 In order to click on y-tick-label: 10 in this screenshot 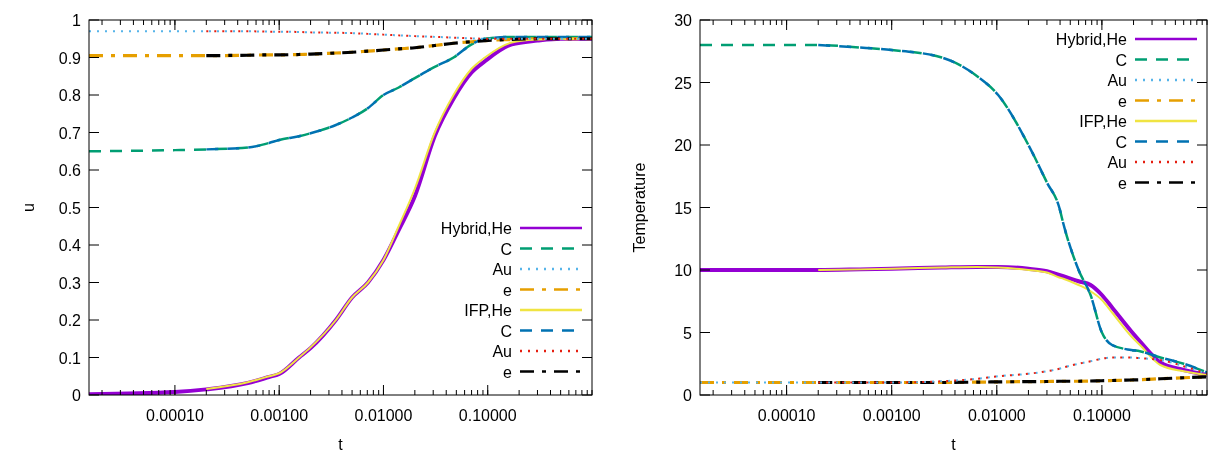, I will do `click(683, 270)`.